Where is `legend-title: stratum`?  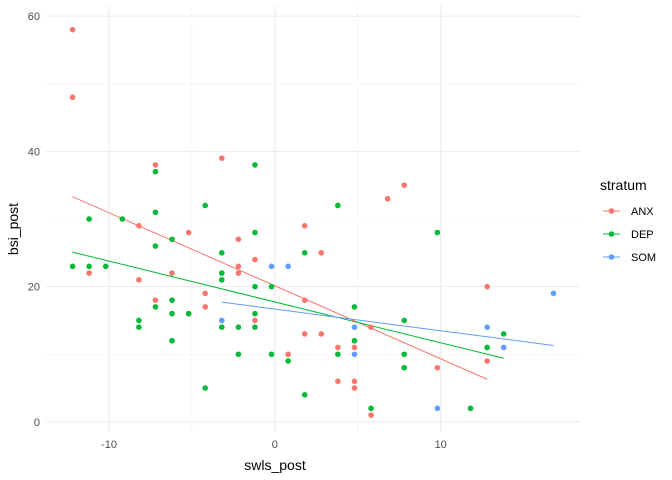 legend-title: stratum is located at coordinates (623, 185).